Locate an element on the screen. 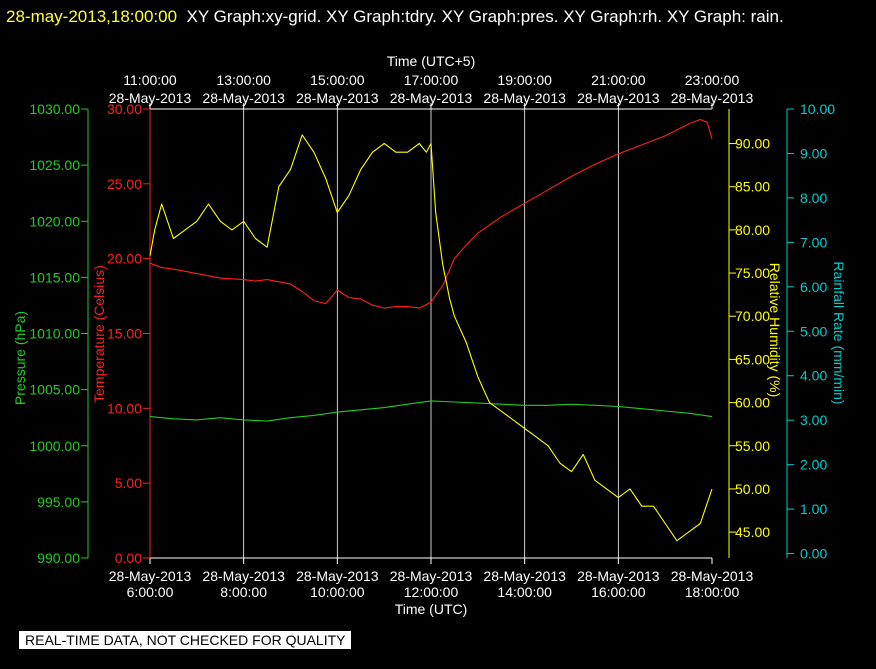 The image size is (876, 669). temperature-tick-label: 30.00 is located at coordinates (124, 109).